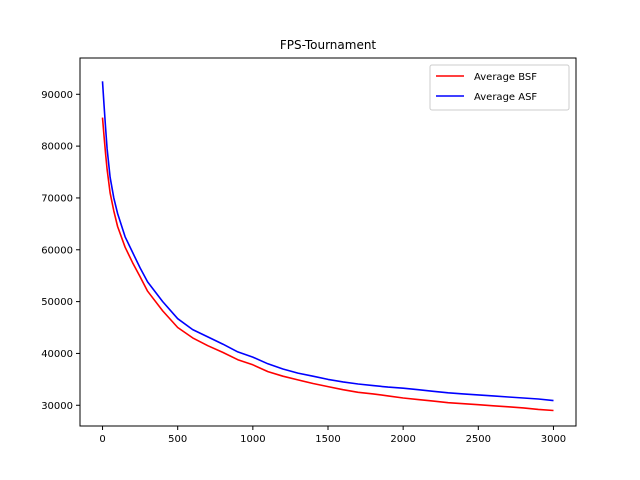 The height and width of the screenshot is (480, 640). What do you see at coordinates (553, 439) in the screenshot?
I see `x-tick-label: 3000` at bounding box center [553, 439].